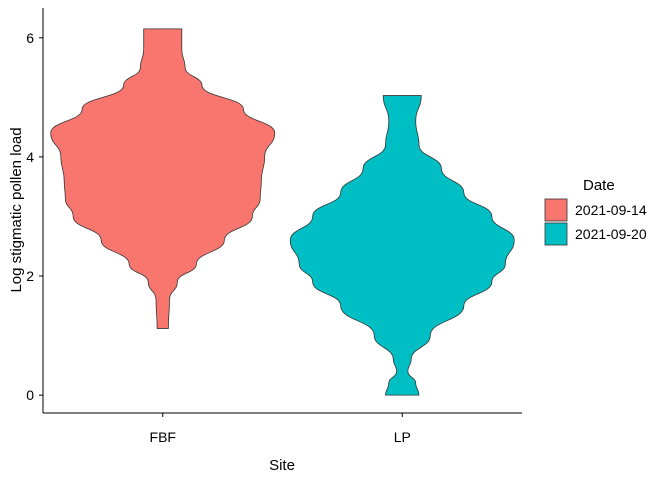 This screenshot has height=480, width=672. What do you see at coordinates (280, 429) in the screenshot?
I see `x-ticks: FBF LP` at bounding box center [280, 429].